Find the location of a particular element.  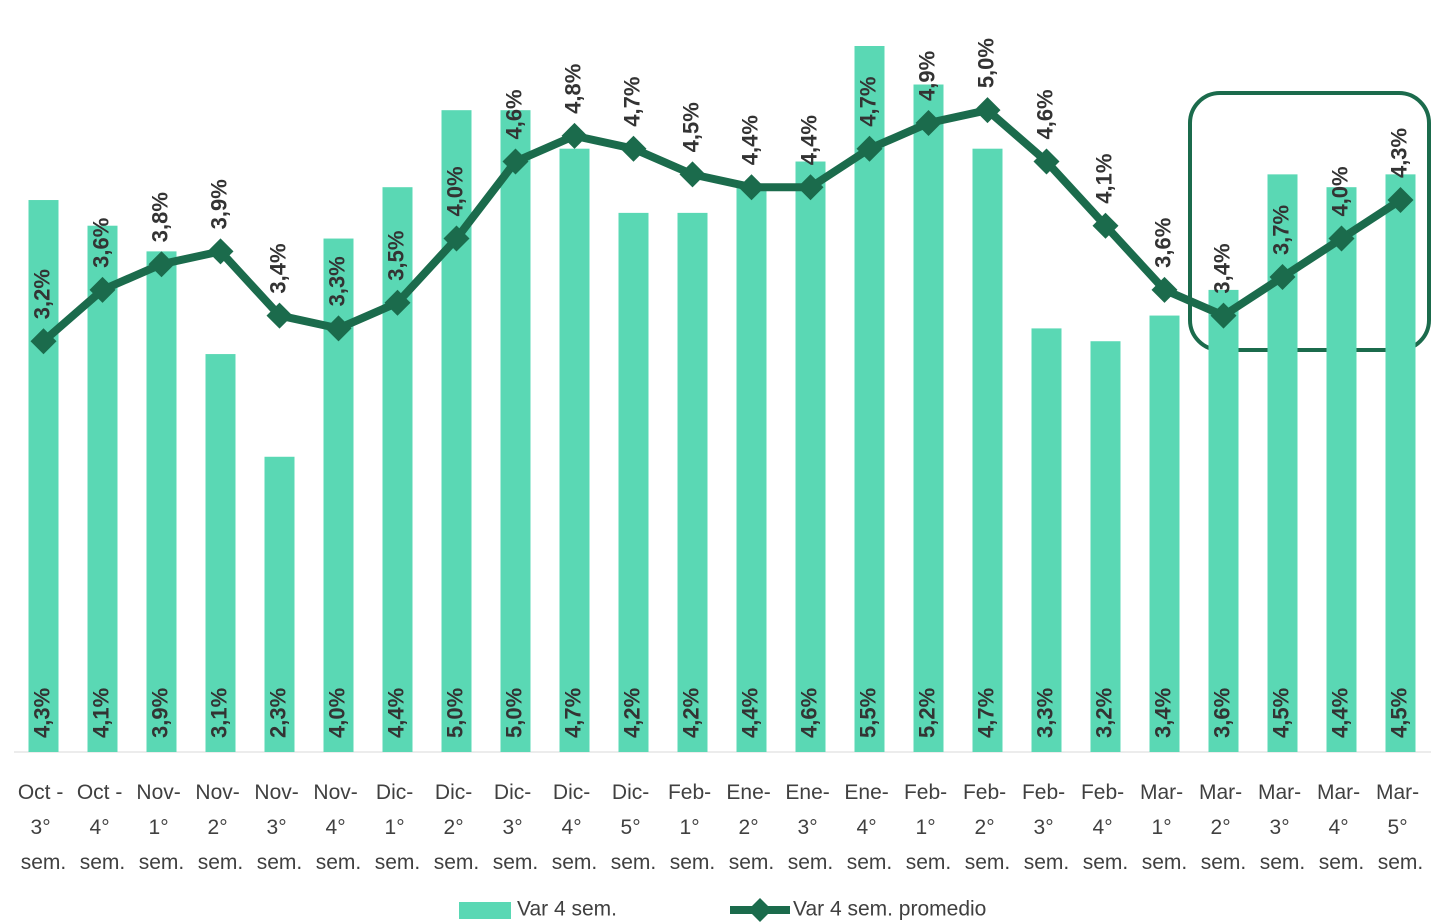

line-value-label: 4,9% is located at coordinates (926, 76).